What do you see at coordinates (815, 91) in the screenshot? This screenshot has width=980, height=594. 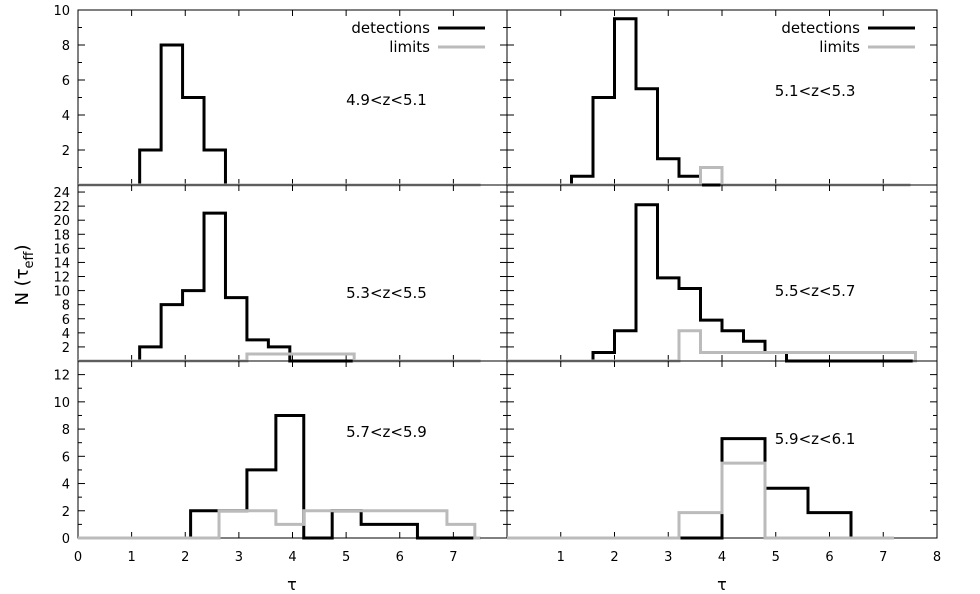 I see `panel-redshift-label: 5.1<z<5.3` at bounding box center [815, 91].